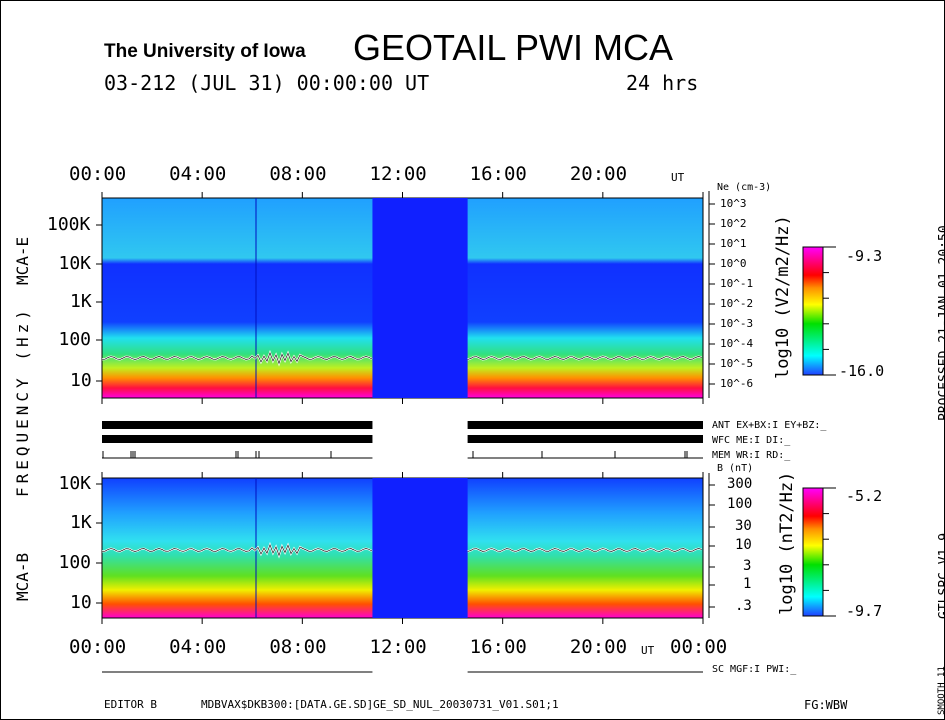  I want to click on ne-tick-label: 10^1, so click(733, 243).